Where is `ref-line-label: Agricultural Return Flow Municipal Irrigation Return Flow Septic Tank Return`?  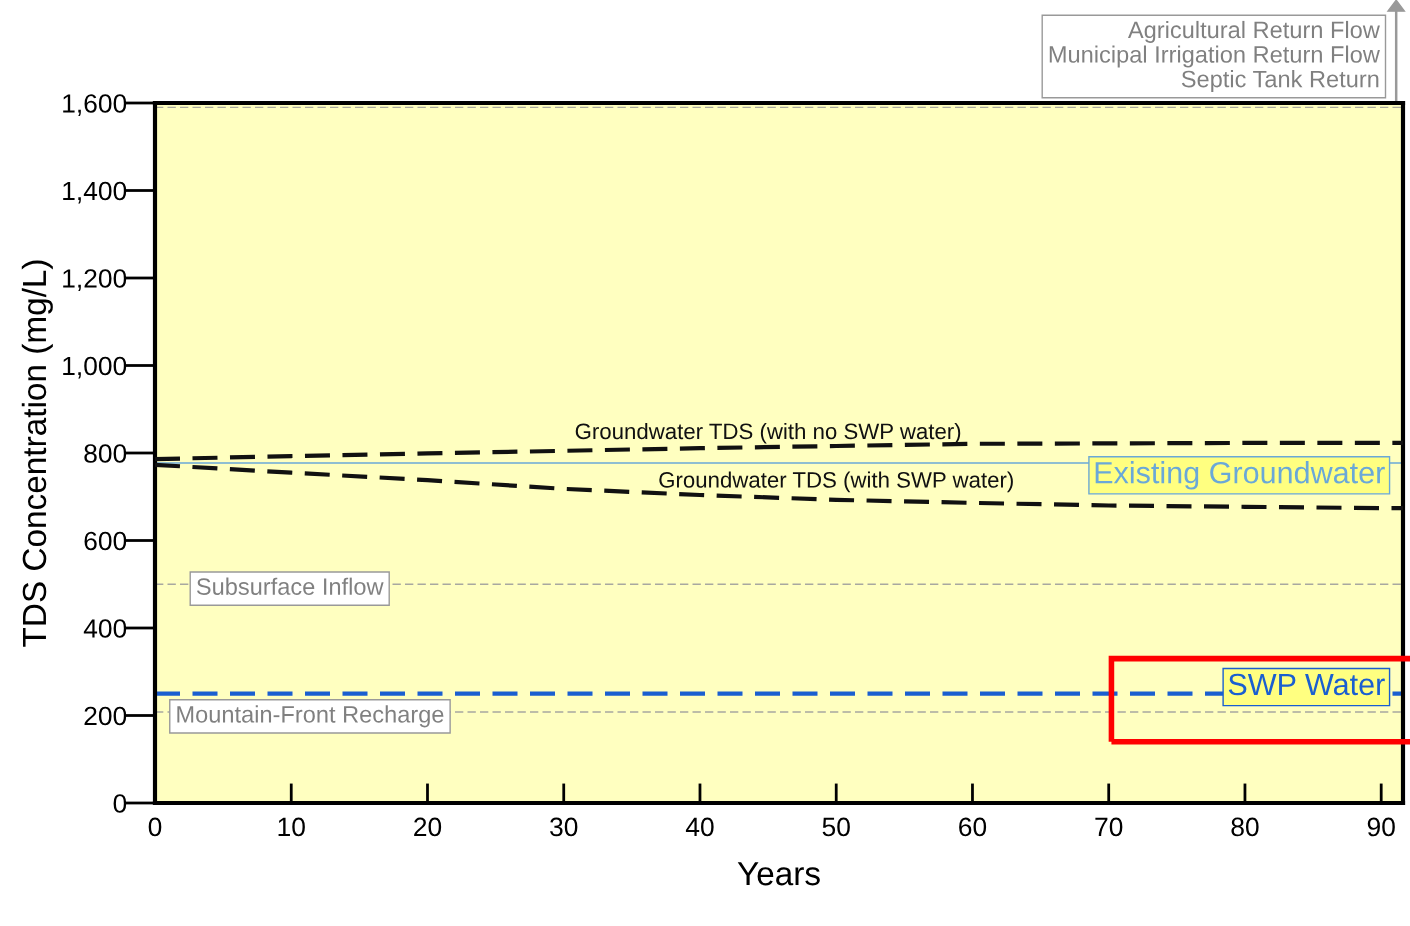
ref-line-label: Agricultural Return Flow Municipal Irrigation Return Flow Septic Tank Return is located at coordinates (1214, 56).